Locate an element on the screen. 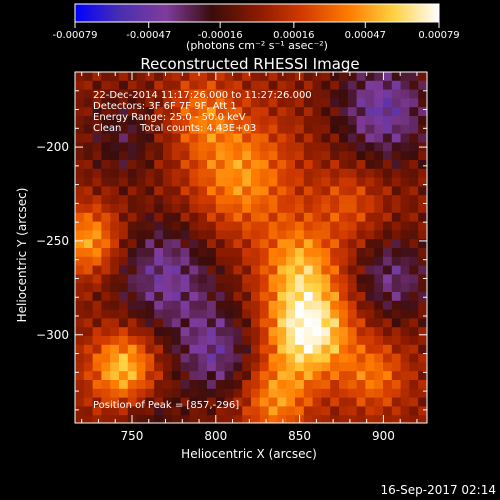  footer-timestamp: 16-Sep-2017 02:14 is located at coordinates (438, 490).